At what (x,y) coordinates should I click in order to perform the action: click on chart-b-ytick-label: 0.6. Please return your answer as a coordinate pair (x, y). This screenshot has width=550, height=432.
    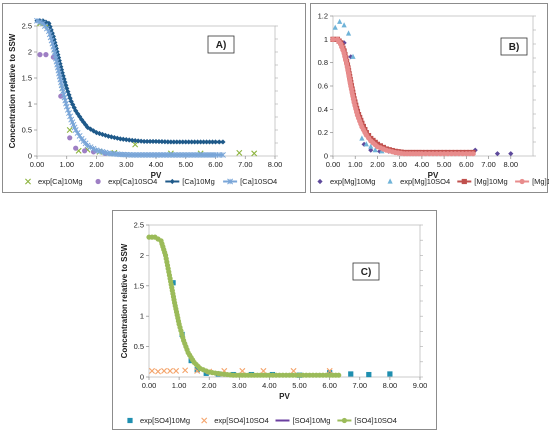
    Looking at the image, I should click on (323, 86).